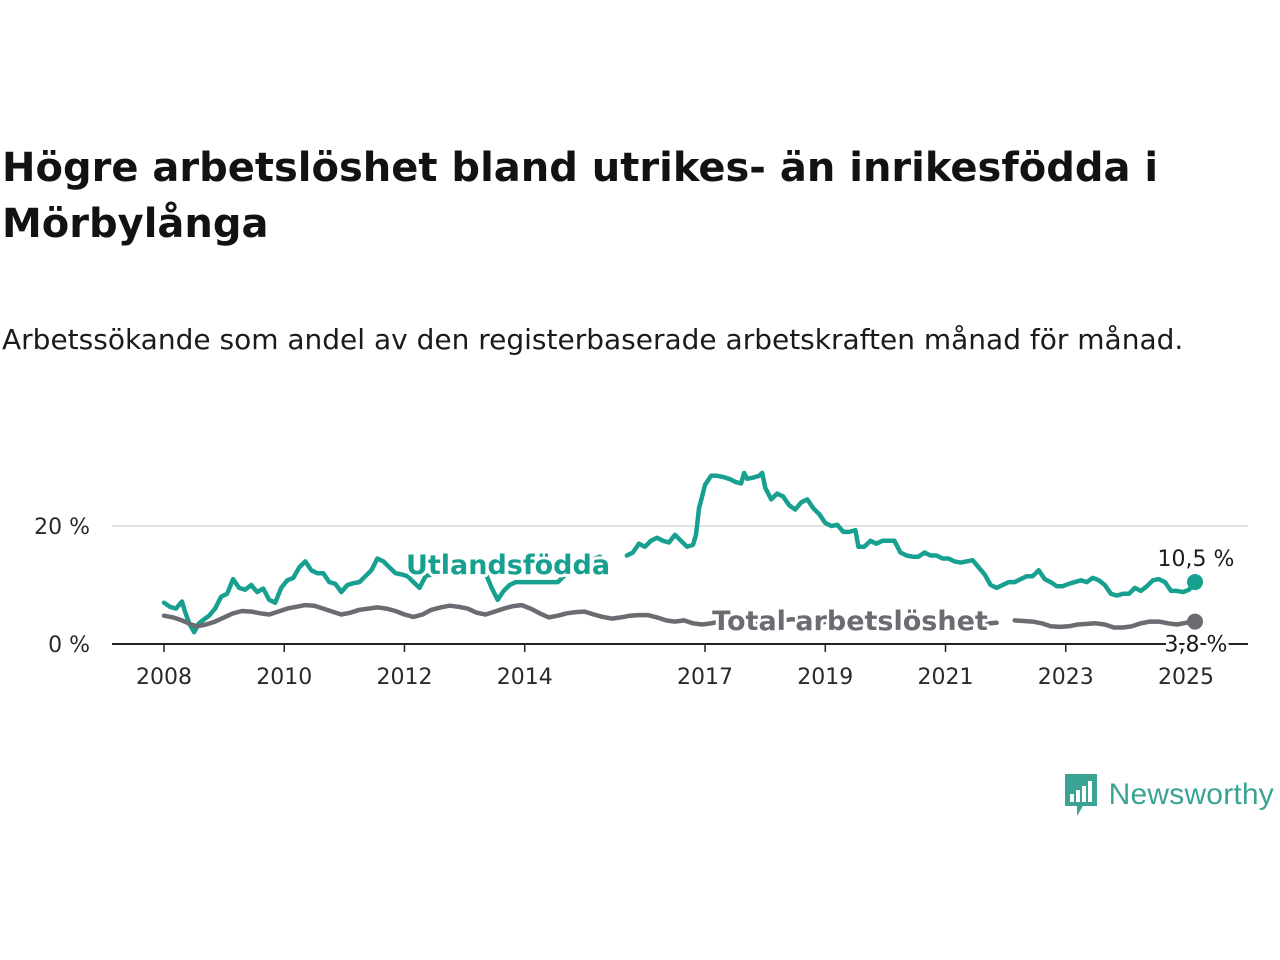 The image size is (1280, 960). What do you see at coordinates (1196, 559) in the screenshot?
I see `utlandsfodda-end-value: 10,5 %` at bounding box center [1196, 559].